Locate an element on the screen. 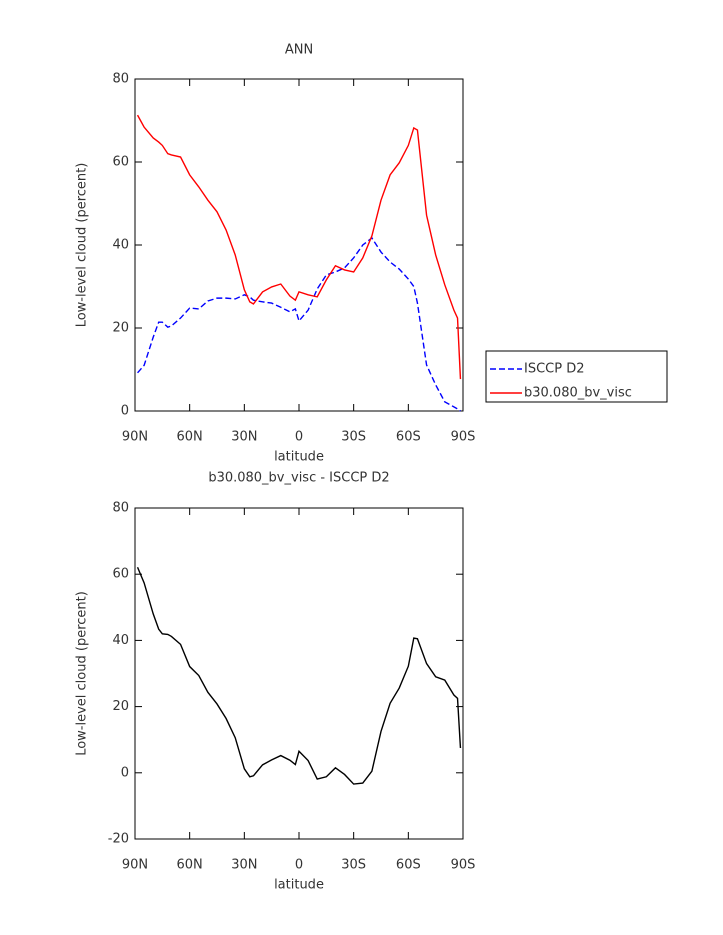 This screenshot has height=935, width=723. chart-title: b30.080_bv_visc - ISCCP D2 is located at coordinates (298, 478).